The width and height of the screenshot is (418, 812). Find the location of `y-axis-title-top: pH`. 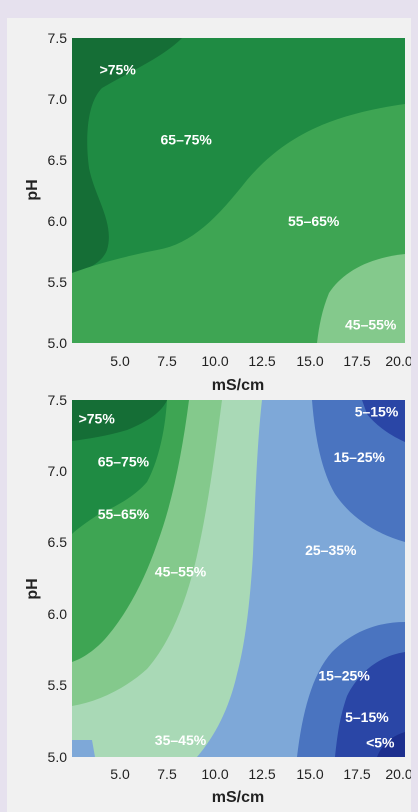

y-axis-title-top: pH is located at coordinates (32, 189).